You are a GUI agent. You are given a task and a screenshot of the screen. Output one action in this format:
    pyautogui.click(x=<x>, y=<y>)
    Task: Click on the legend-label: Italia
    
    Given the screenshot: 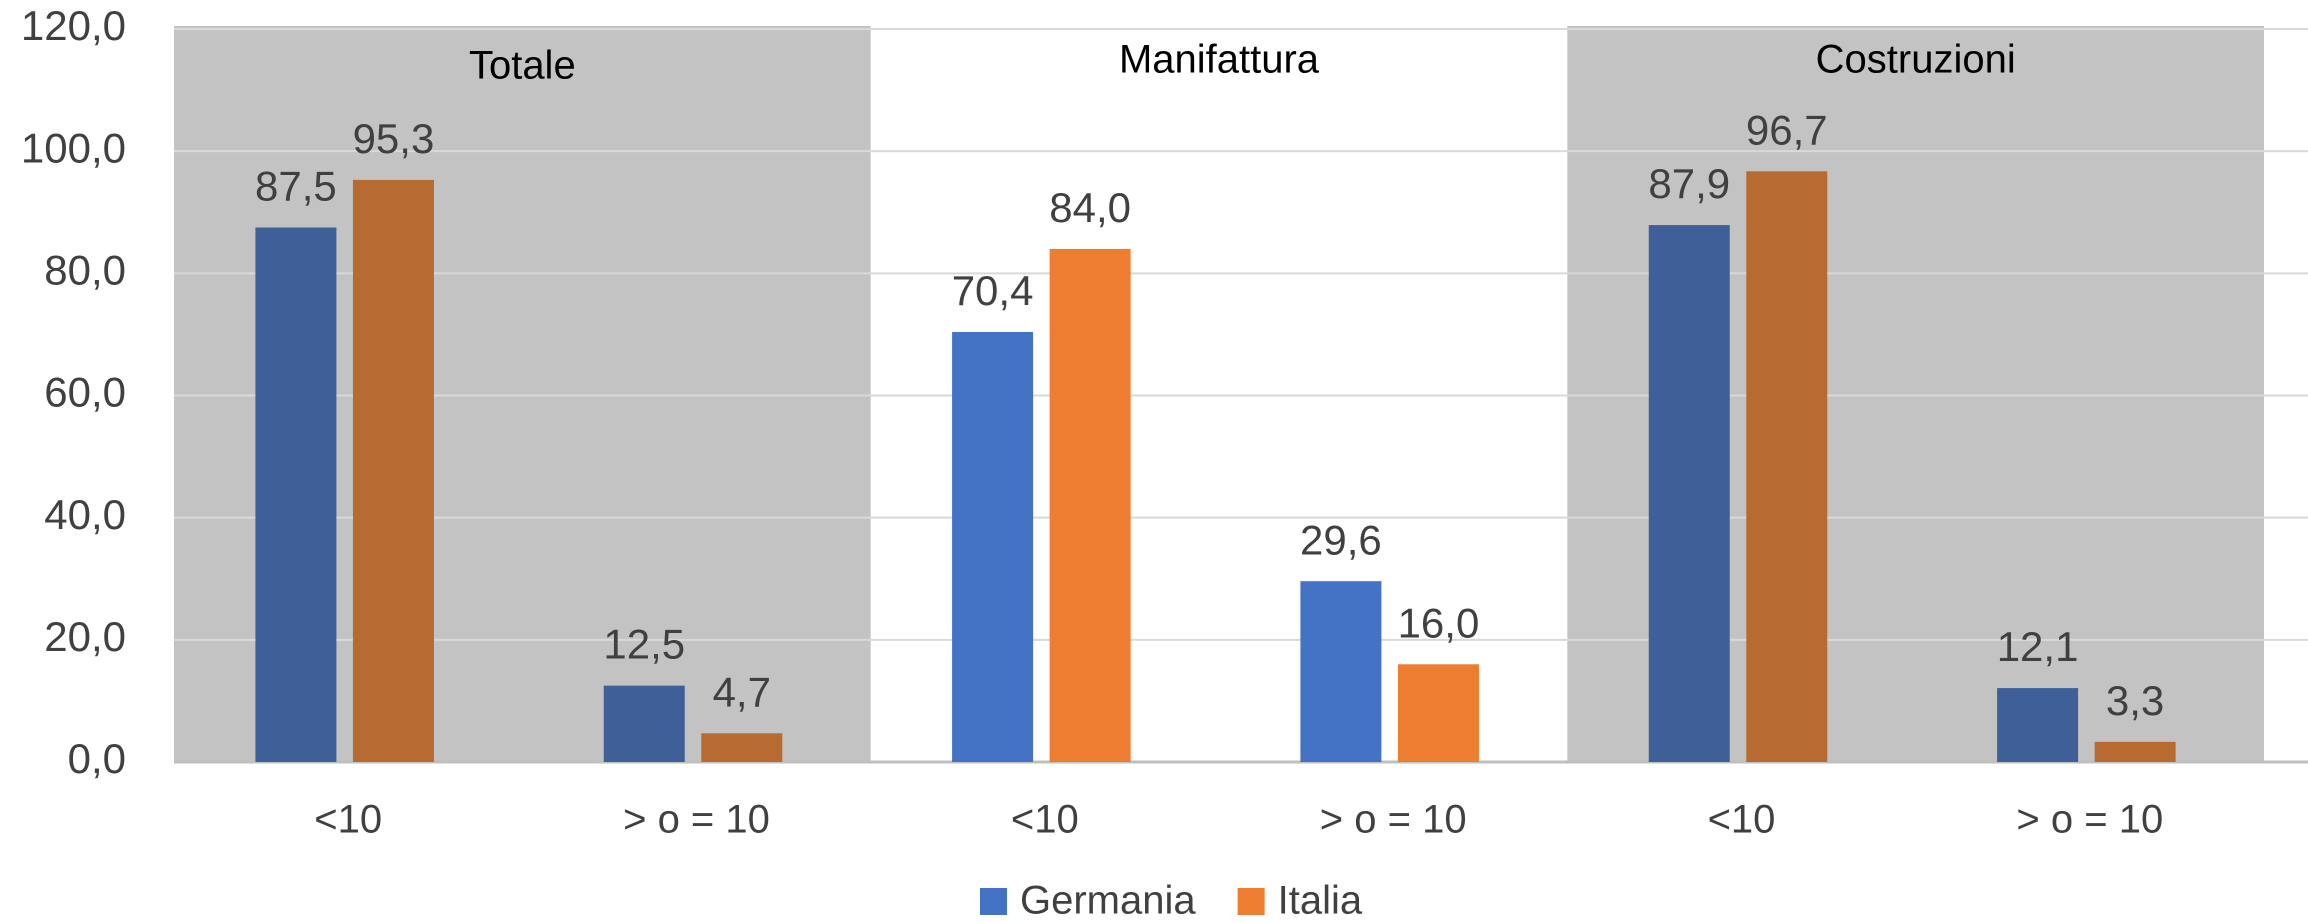 What is the action you would take?
    pyautogui.click(x=1320, y=901)
    